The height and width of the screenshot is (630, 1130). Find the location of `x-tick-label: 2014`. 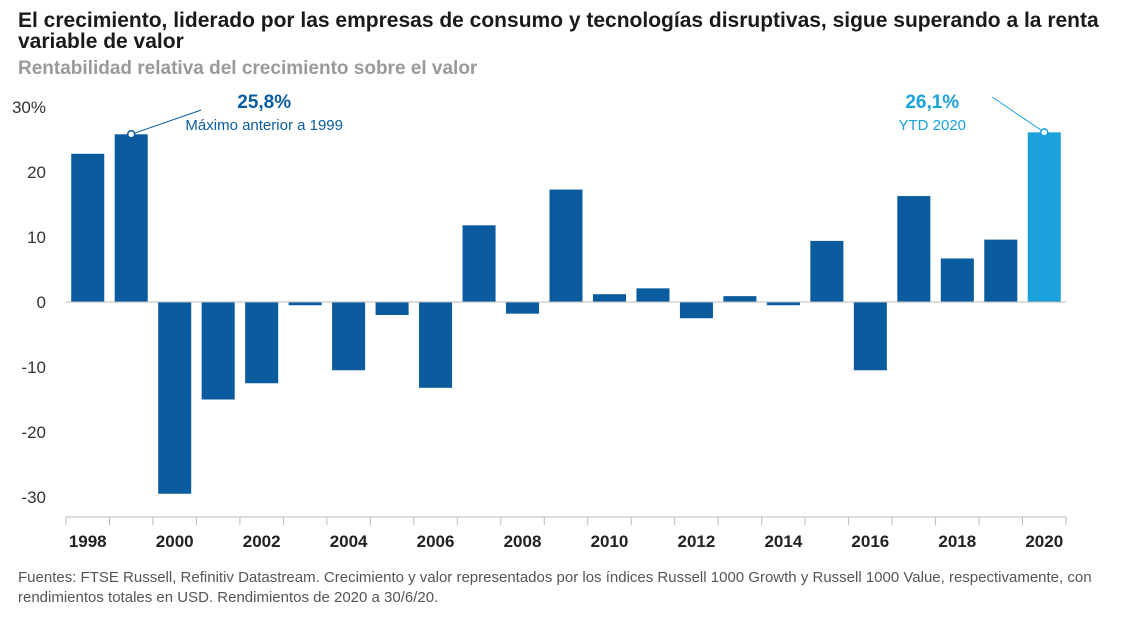

x-tick-label: 2014 is located at coordinates (783, 541).